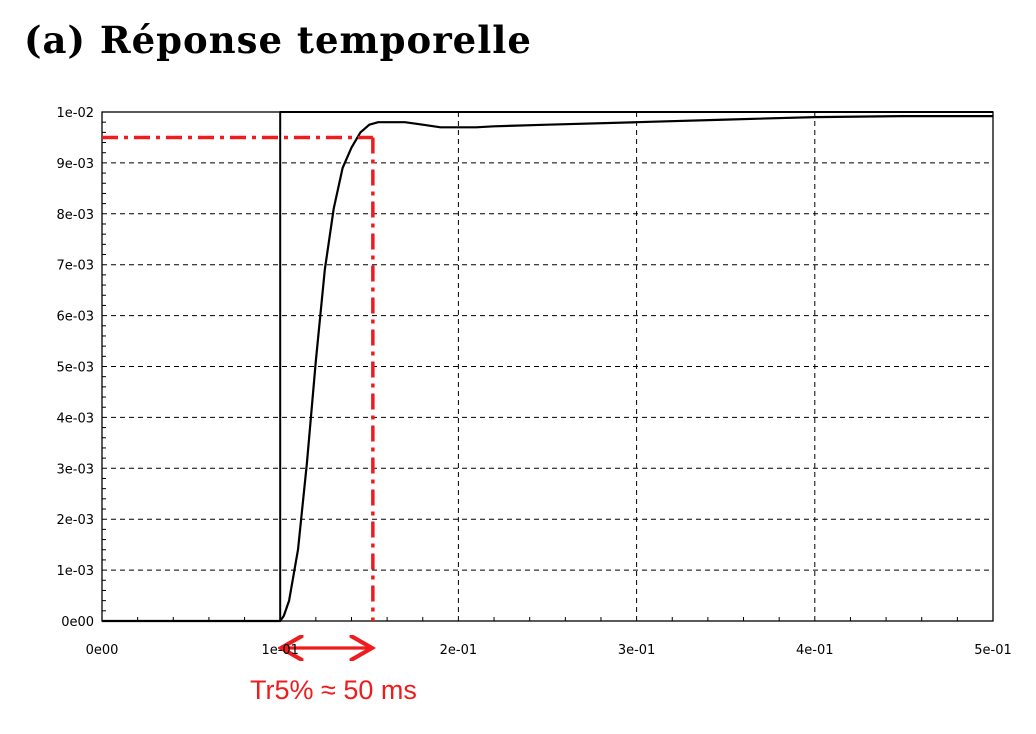  I want to click on x-tick-label: 0e00, so click(102, 650).